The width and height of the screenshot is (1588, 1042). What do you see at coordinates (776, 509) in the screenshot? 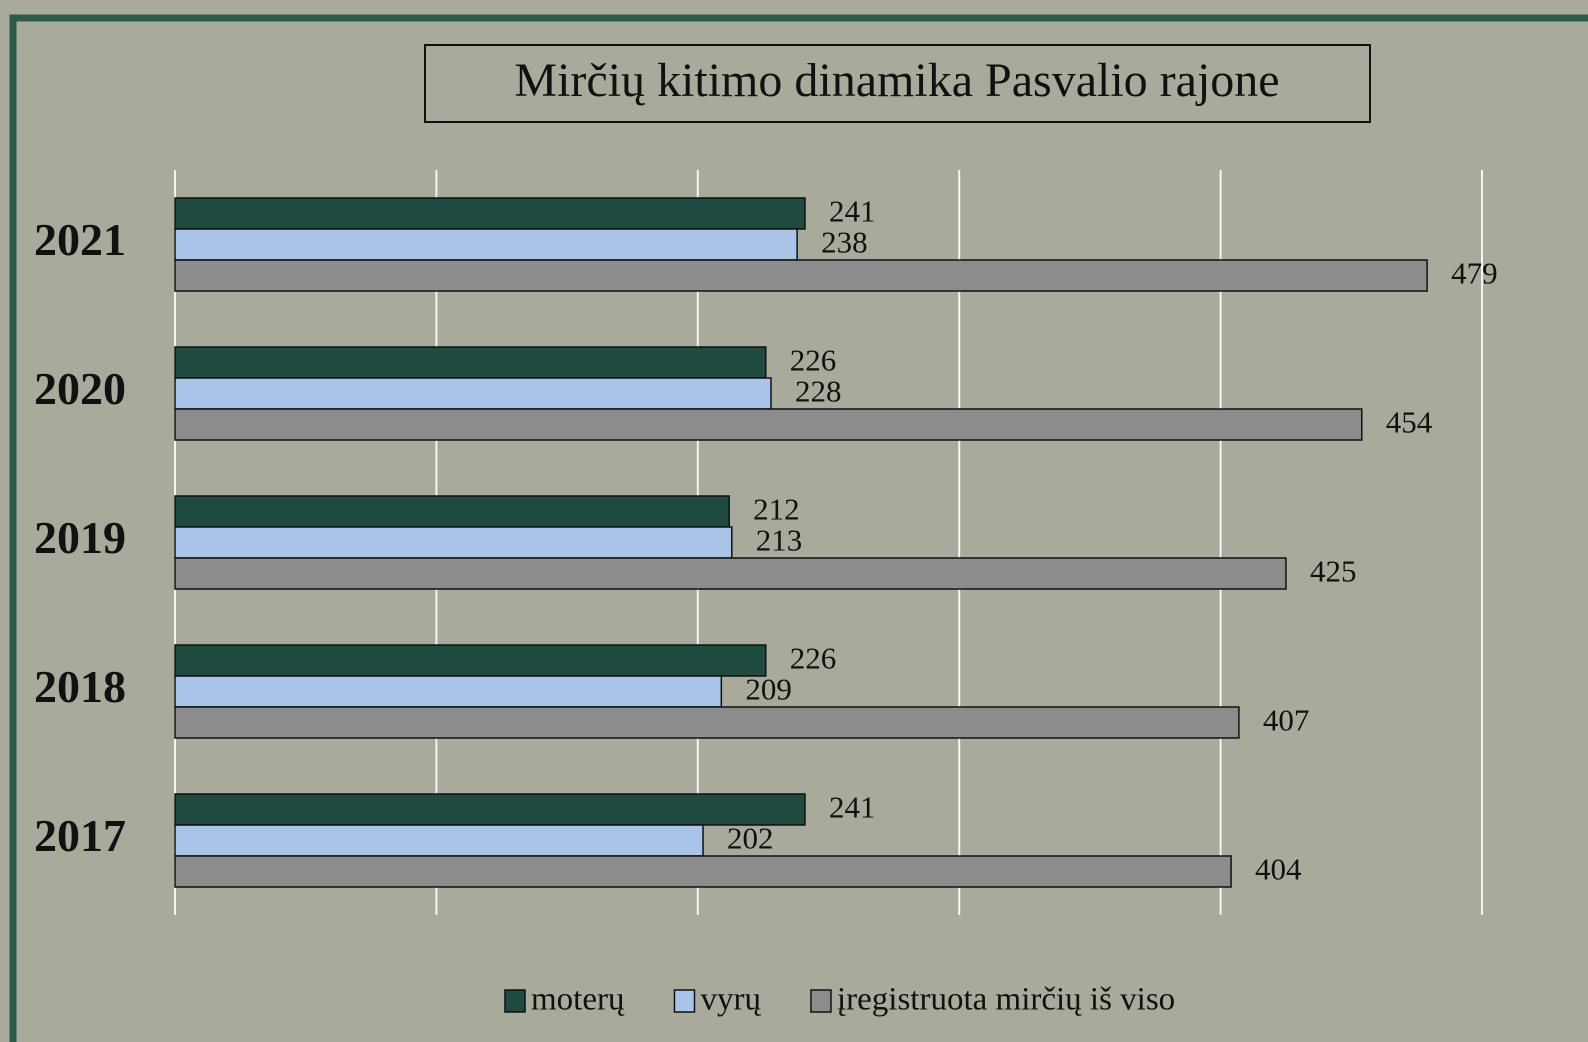
I see `value-label: 212` at bounding box center [776, 509].